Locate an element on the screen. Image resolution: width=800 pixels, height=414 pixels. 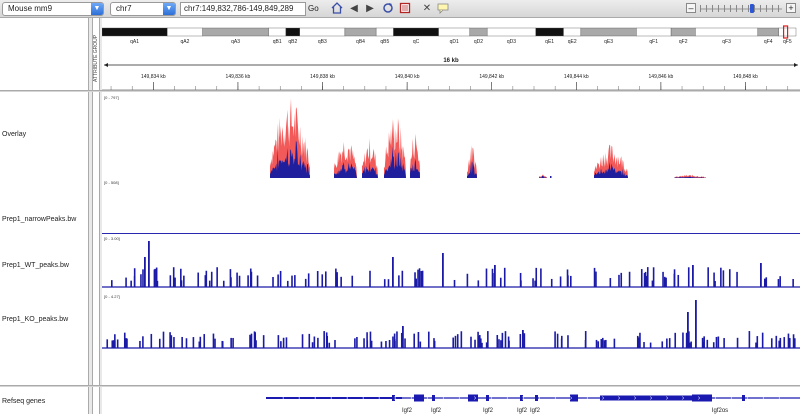
locus-input: chr7:149,832,786-149,849,289 is located at coordinates (243, 9).